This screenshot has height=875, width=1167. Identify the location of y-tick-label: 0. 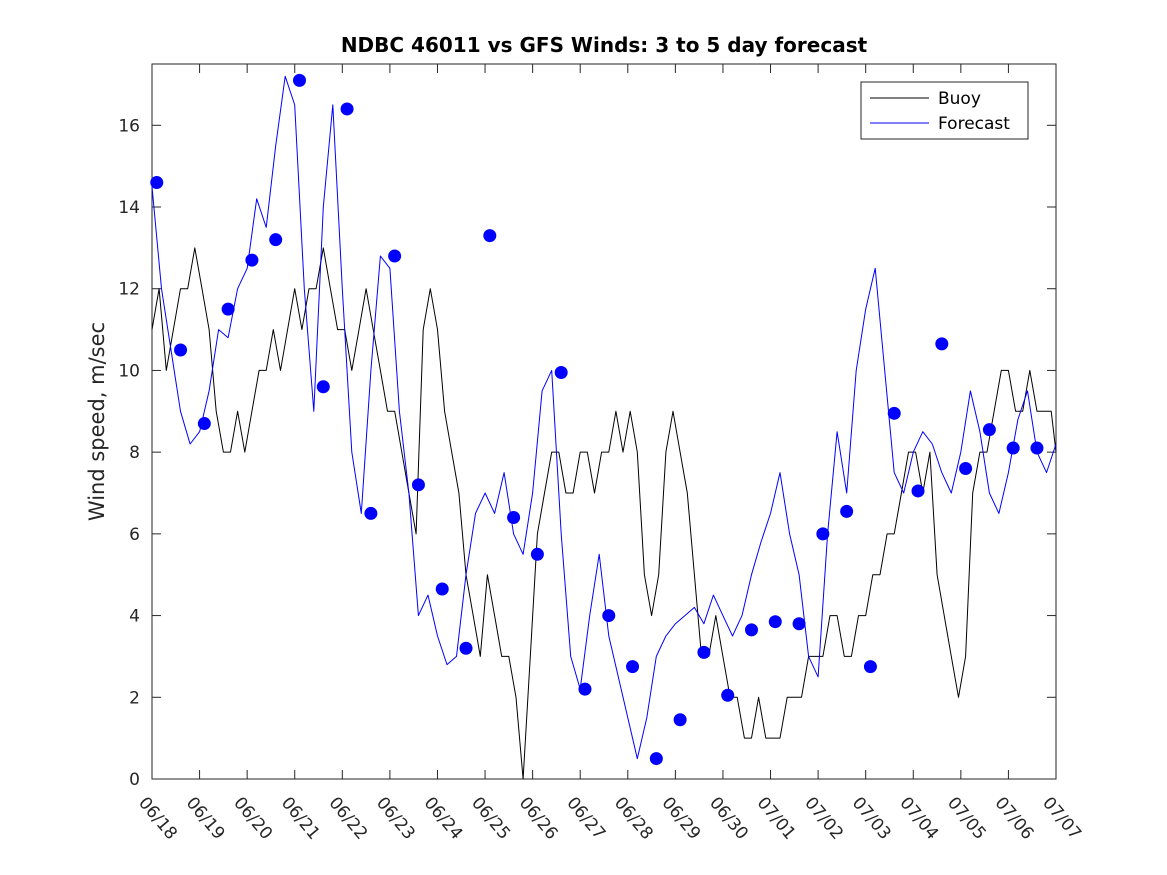
(134, 780).